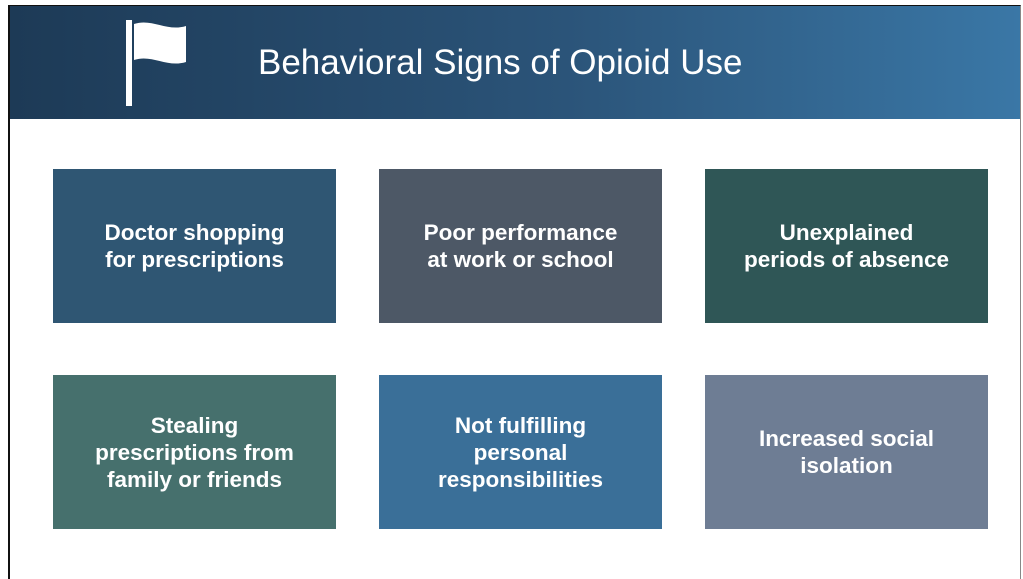 The width and height of the screenshot is (1023, 579). What do you see at coordinates (846, 246) in the screenshot?
I see `sign-card: Unexplained periods of absence` at bounding box center [846, 246].